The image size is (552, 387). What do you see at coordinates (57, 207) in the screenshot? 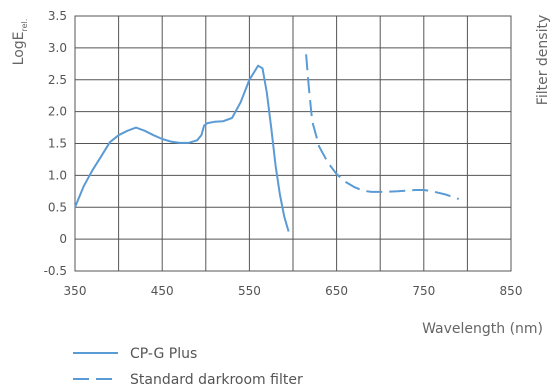
I see `y-tick-label: 0.5` at bounding box center [57, 207].